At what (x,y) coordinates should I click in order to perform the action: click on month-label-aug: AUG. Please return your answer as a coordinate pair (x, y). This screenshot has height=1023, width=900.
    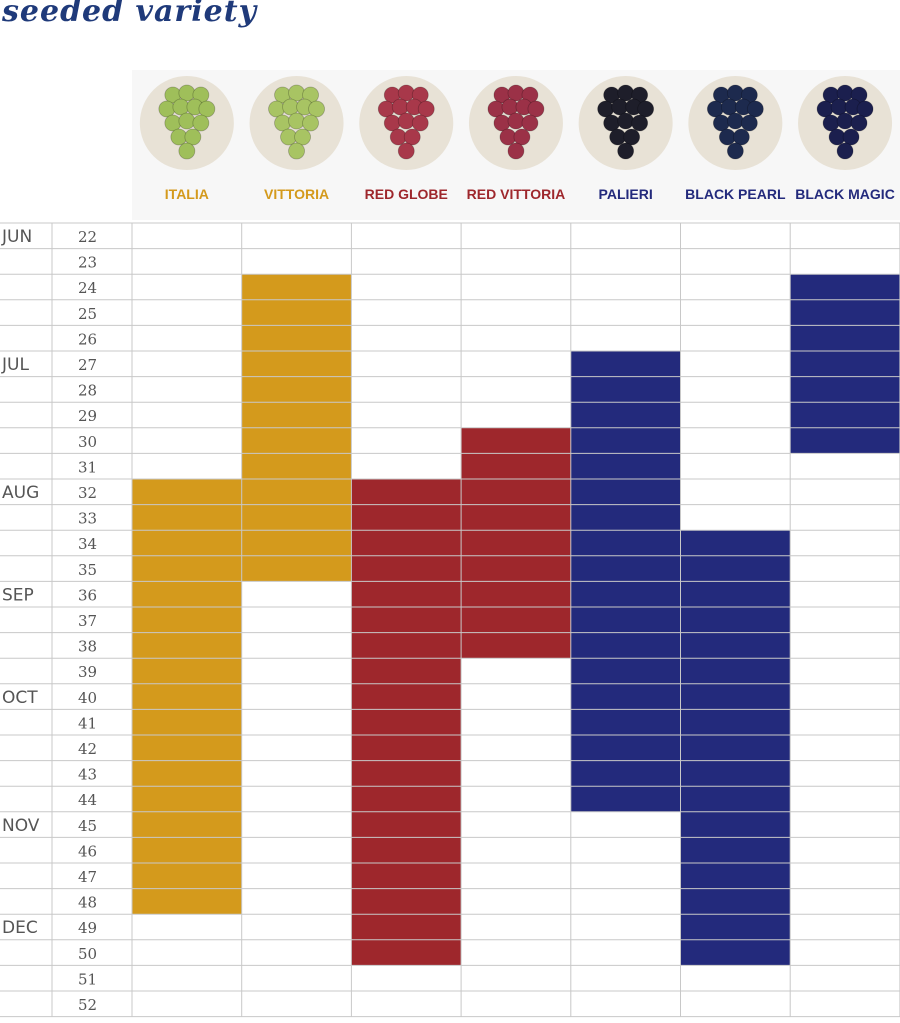
    Looking at the image, I should click on (20, 493).